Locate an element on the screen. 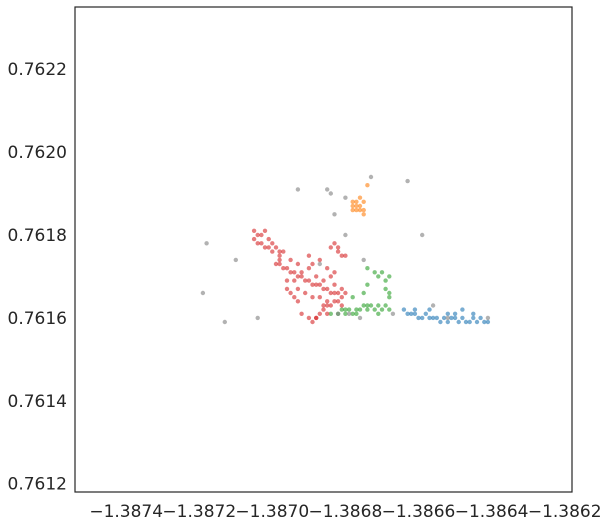 Image resolution: width=605 pixels, height=529 pixels. x-tick-label: −1.3868 is located at coordinates (346, 512).